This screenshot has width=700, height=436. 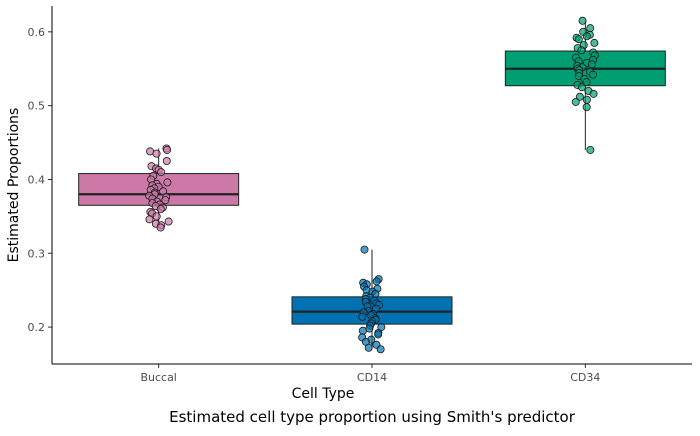 I want to click on y-axis-ticks: 0.2 0.3 0.4 0.5 0.6, so click(x=40, y=180).